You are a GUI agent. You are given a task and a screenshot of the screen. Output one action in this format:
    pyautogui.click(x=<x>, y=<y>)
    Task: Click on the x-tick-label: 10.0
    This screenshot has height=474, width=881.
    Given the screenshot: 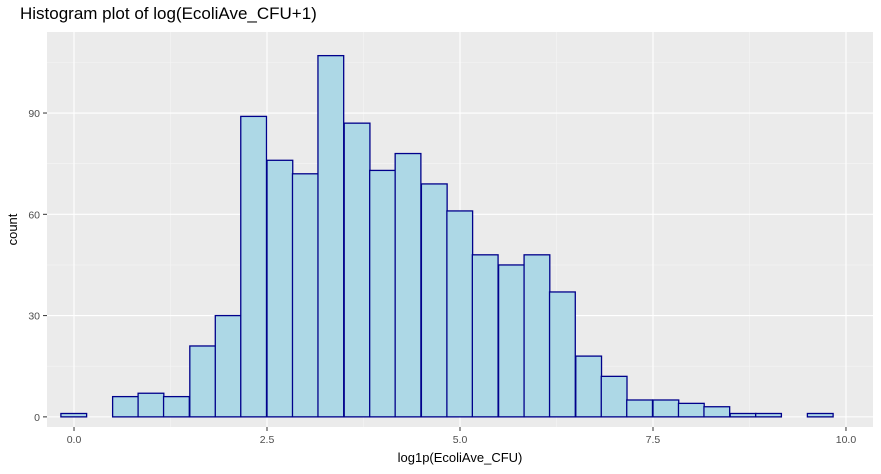 What is the action you would take?
    pyautogui.click(x=846, y=440)
    